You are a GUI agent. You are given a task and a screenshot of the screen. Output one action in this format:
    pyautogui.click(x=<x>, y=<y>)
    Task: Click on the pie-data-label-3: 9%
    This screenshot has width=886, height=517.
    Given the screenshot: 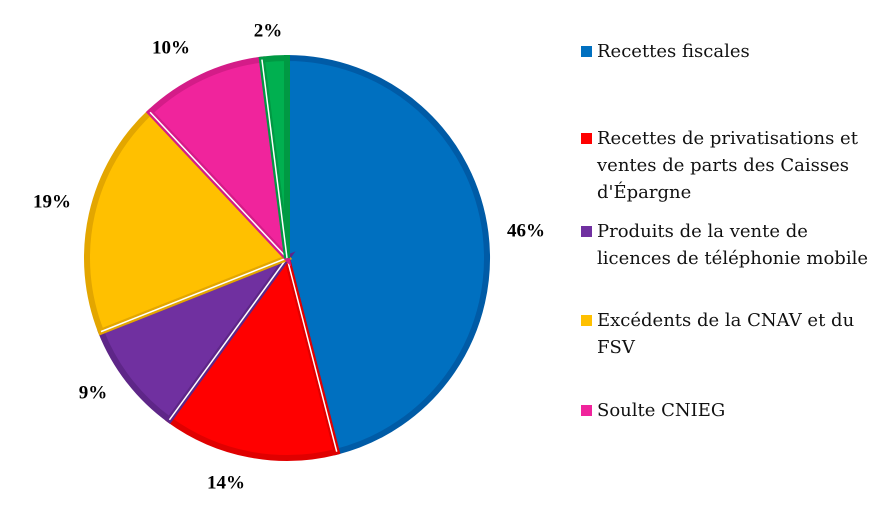 What is the action you would take?
    pyautogui.click(x=93, y=392)
    